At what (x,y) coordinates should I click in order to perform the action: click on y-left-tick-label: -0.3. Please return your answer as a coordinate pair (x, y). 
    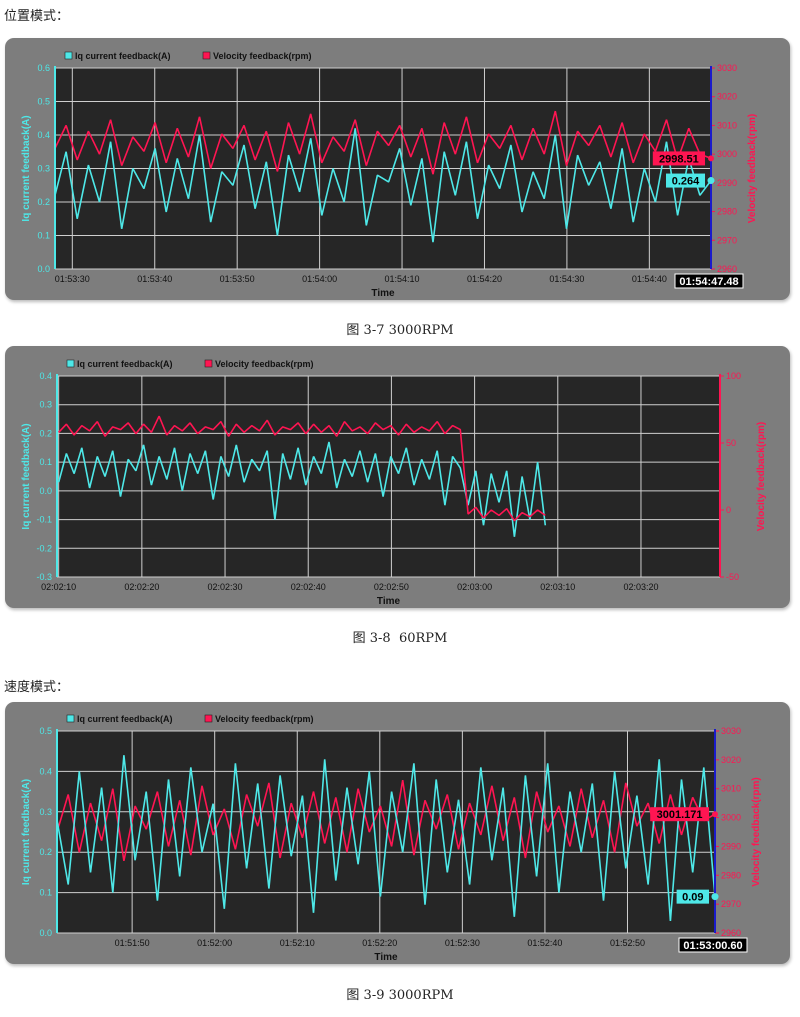
    Looking at the image, I should click on (44, 577).